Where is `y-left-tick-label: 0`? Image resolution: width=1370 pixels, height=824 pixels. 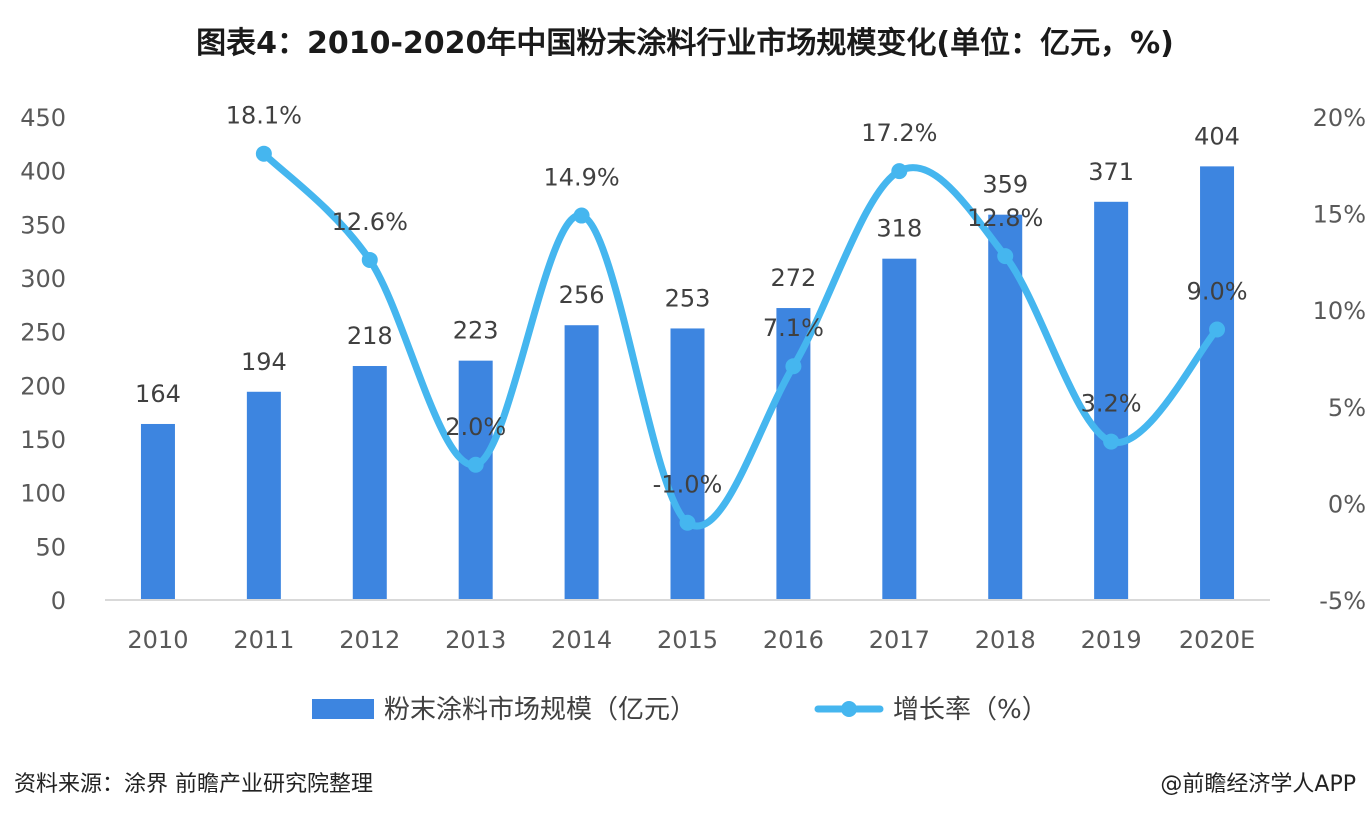
y-left-tick-label: 0 is located at coordinates (58, 601).